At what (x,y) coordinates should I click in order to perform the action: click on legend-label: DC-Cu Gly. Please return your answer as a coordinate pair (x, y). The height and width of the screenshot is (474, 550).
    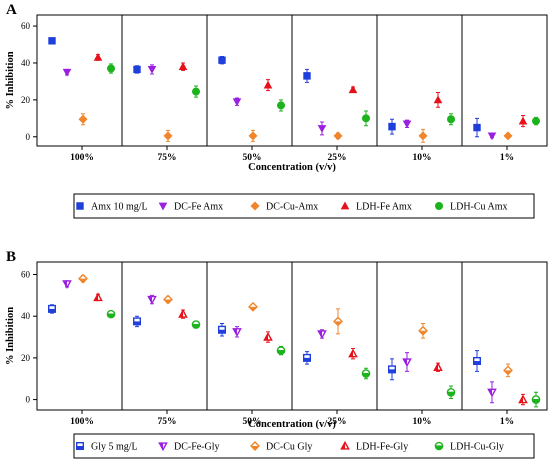
    Looking at the image, I should click on (289, 447).